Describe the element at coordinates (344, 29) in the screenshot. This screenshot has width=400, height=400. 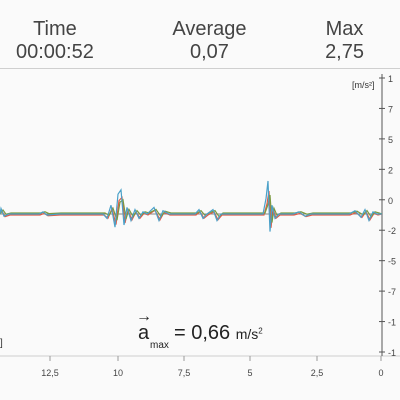
I see `max-label: Max` at that location.